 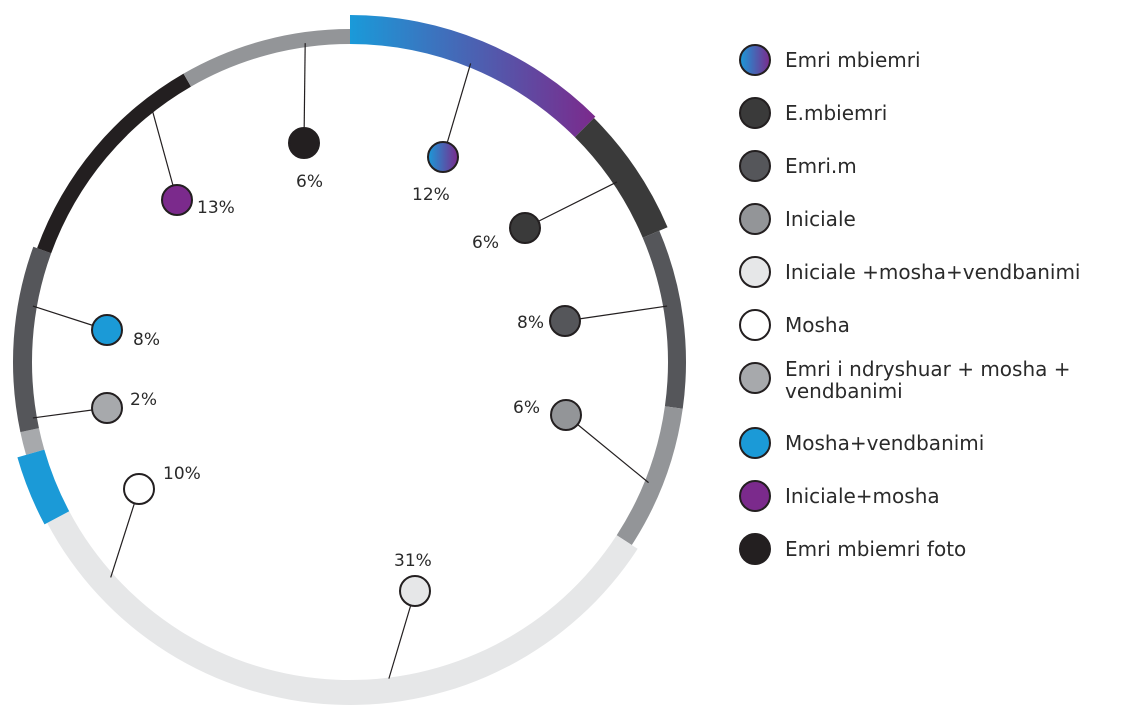 I want to click on legend-item-iniciale-mosha-vendbanimi: Iniciale +mosha+vendbanimi, so click(x=909, y=272).